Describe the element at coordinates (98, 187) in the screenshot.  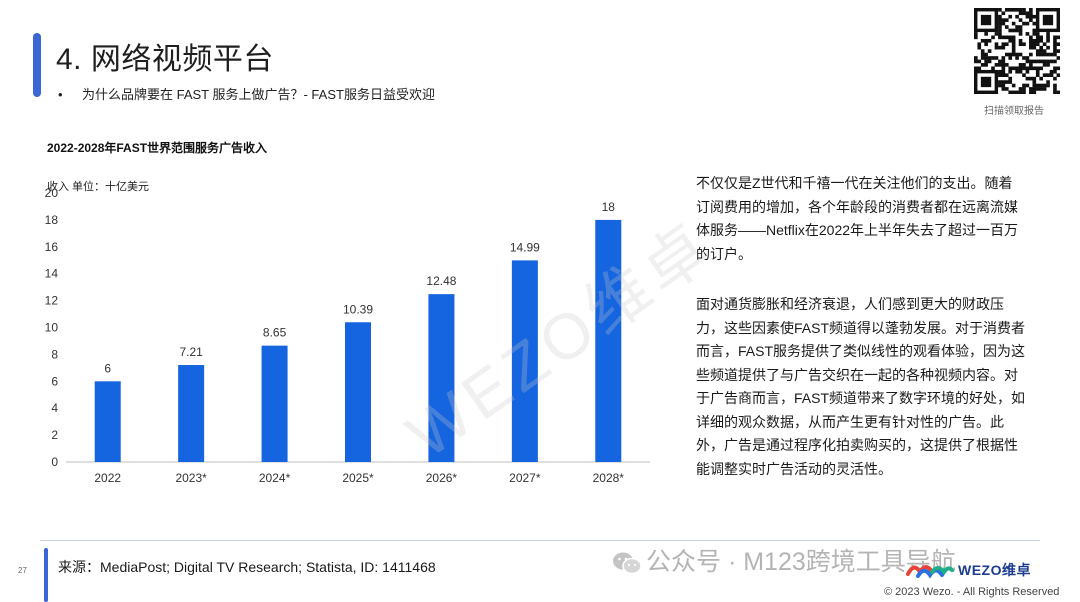
I see `y-axis-unit-label: 收入 单位：十亿美元` at that location.